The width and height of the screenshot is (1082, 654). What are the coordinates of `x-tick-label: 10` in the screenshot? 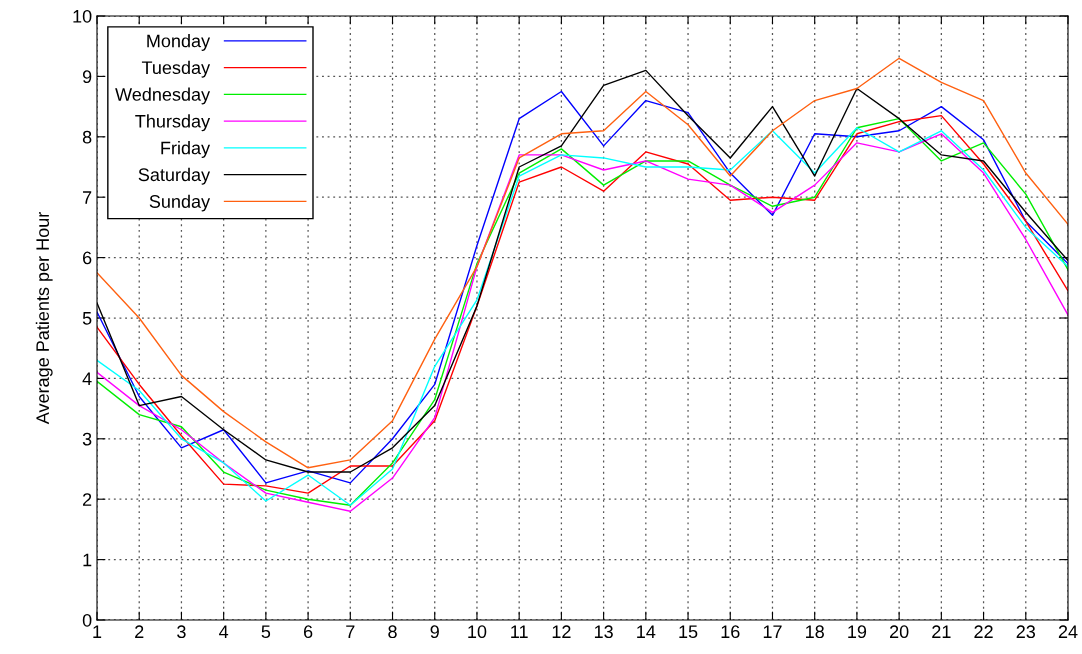 It's located at (477, 632).